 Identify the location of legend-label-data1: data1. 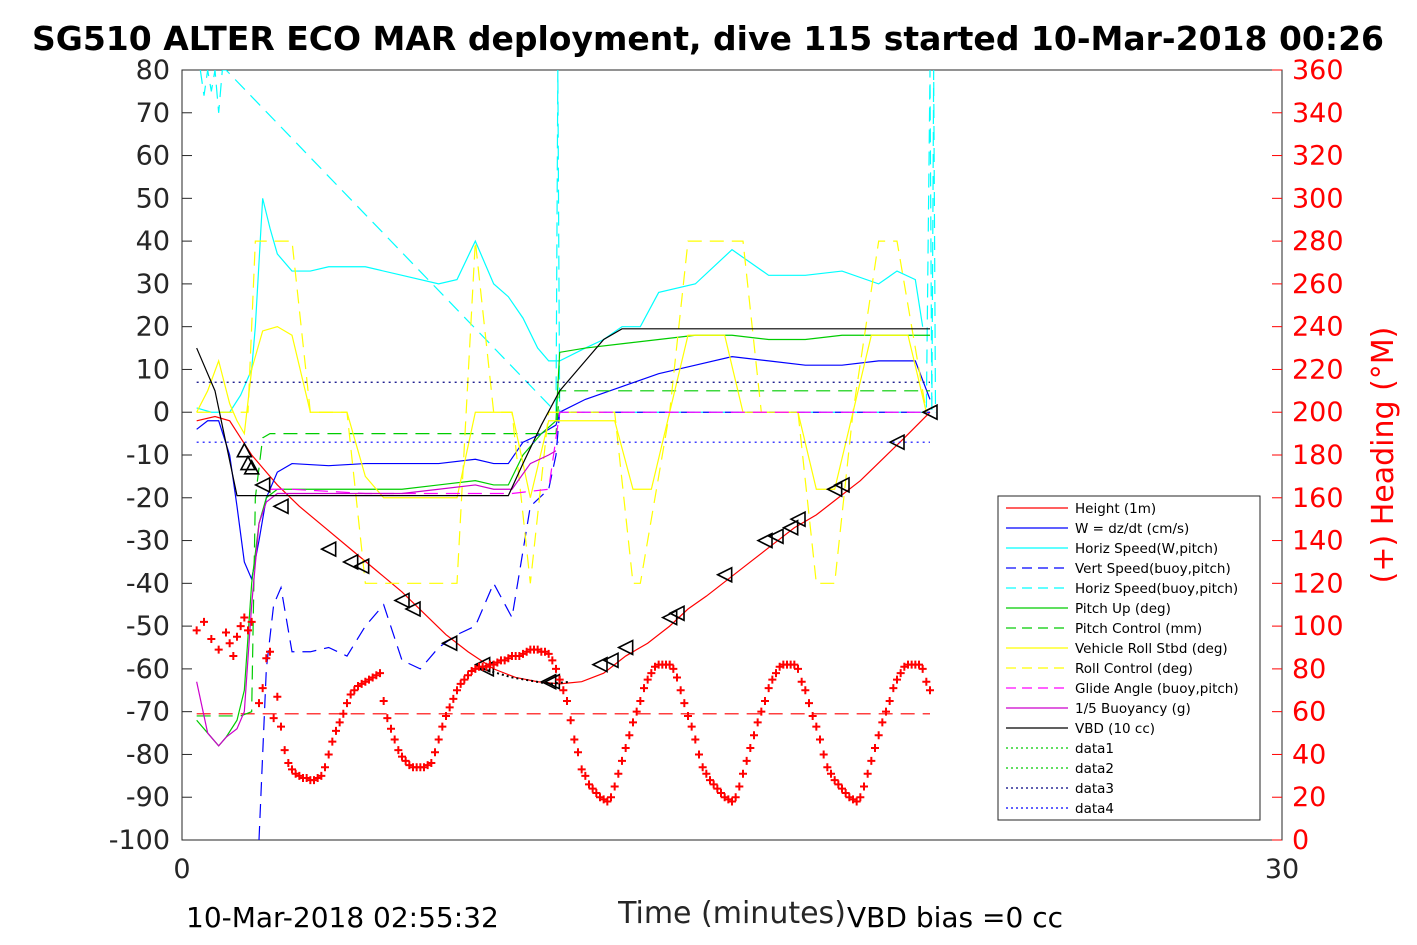
(1094, 749).